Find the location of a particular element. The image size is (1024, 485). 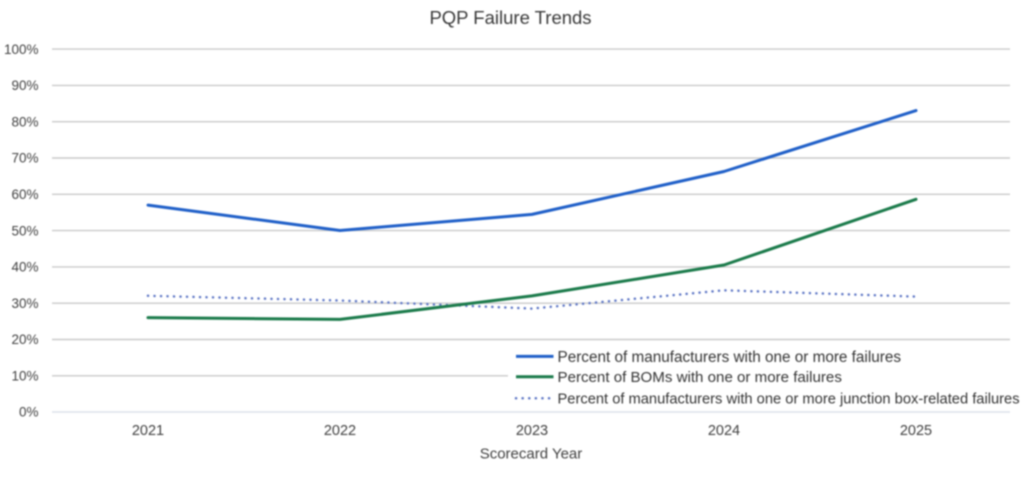

svg-text: 2024 is located at coordinates (724, 431).